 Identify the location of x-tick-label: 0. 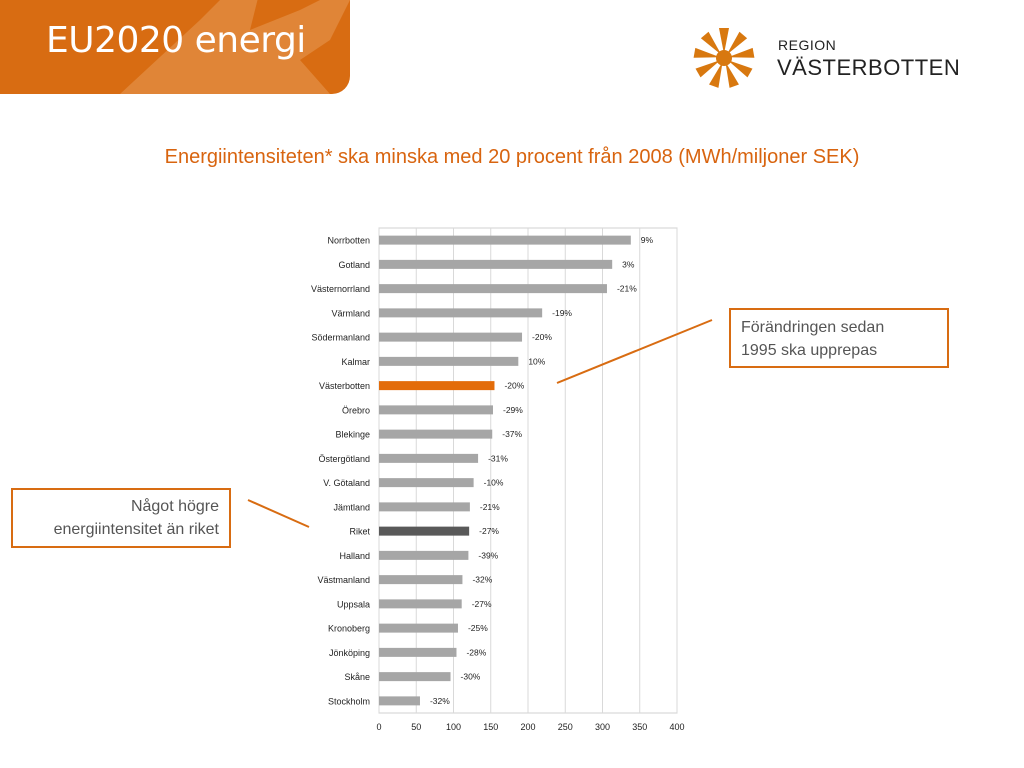
(378, 727).